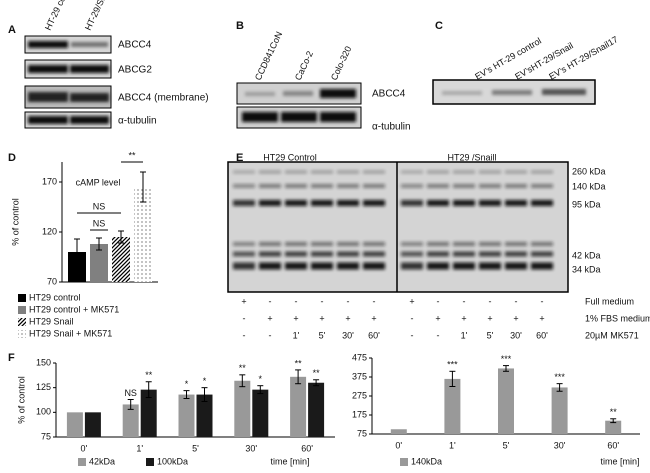  I want to click on lane-label: EV’s HT-29 control, so click(508, 59).